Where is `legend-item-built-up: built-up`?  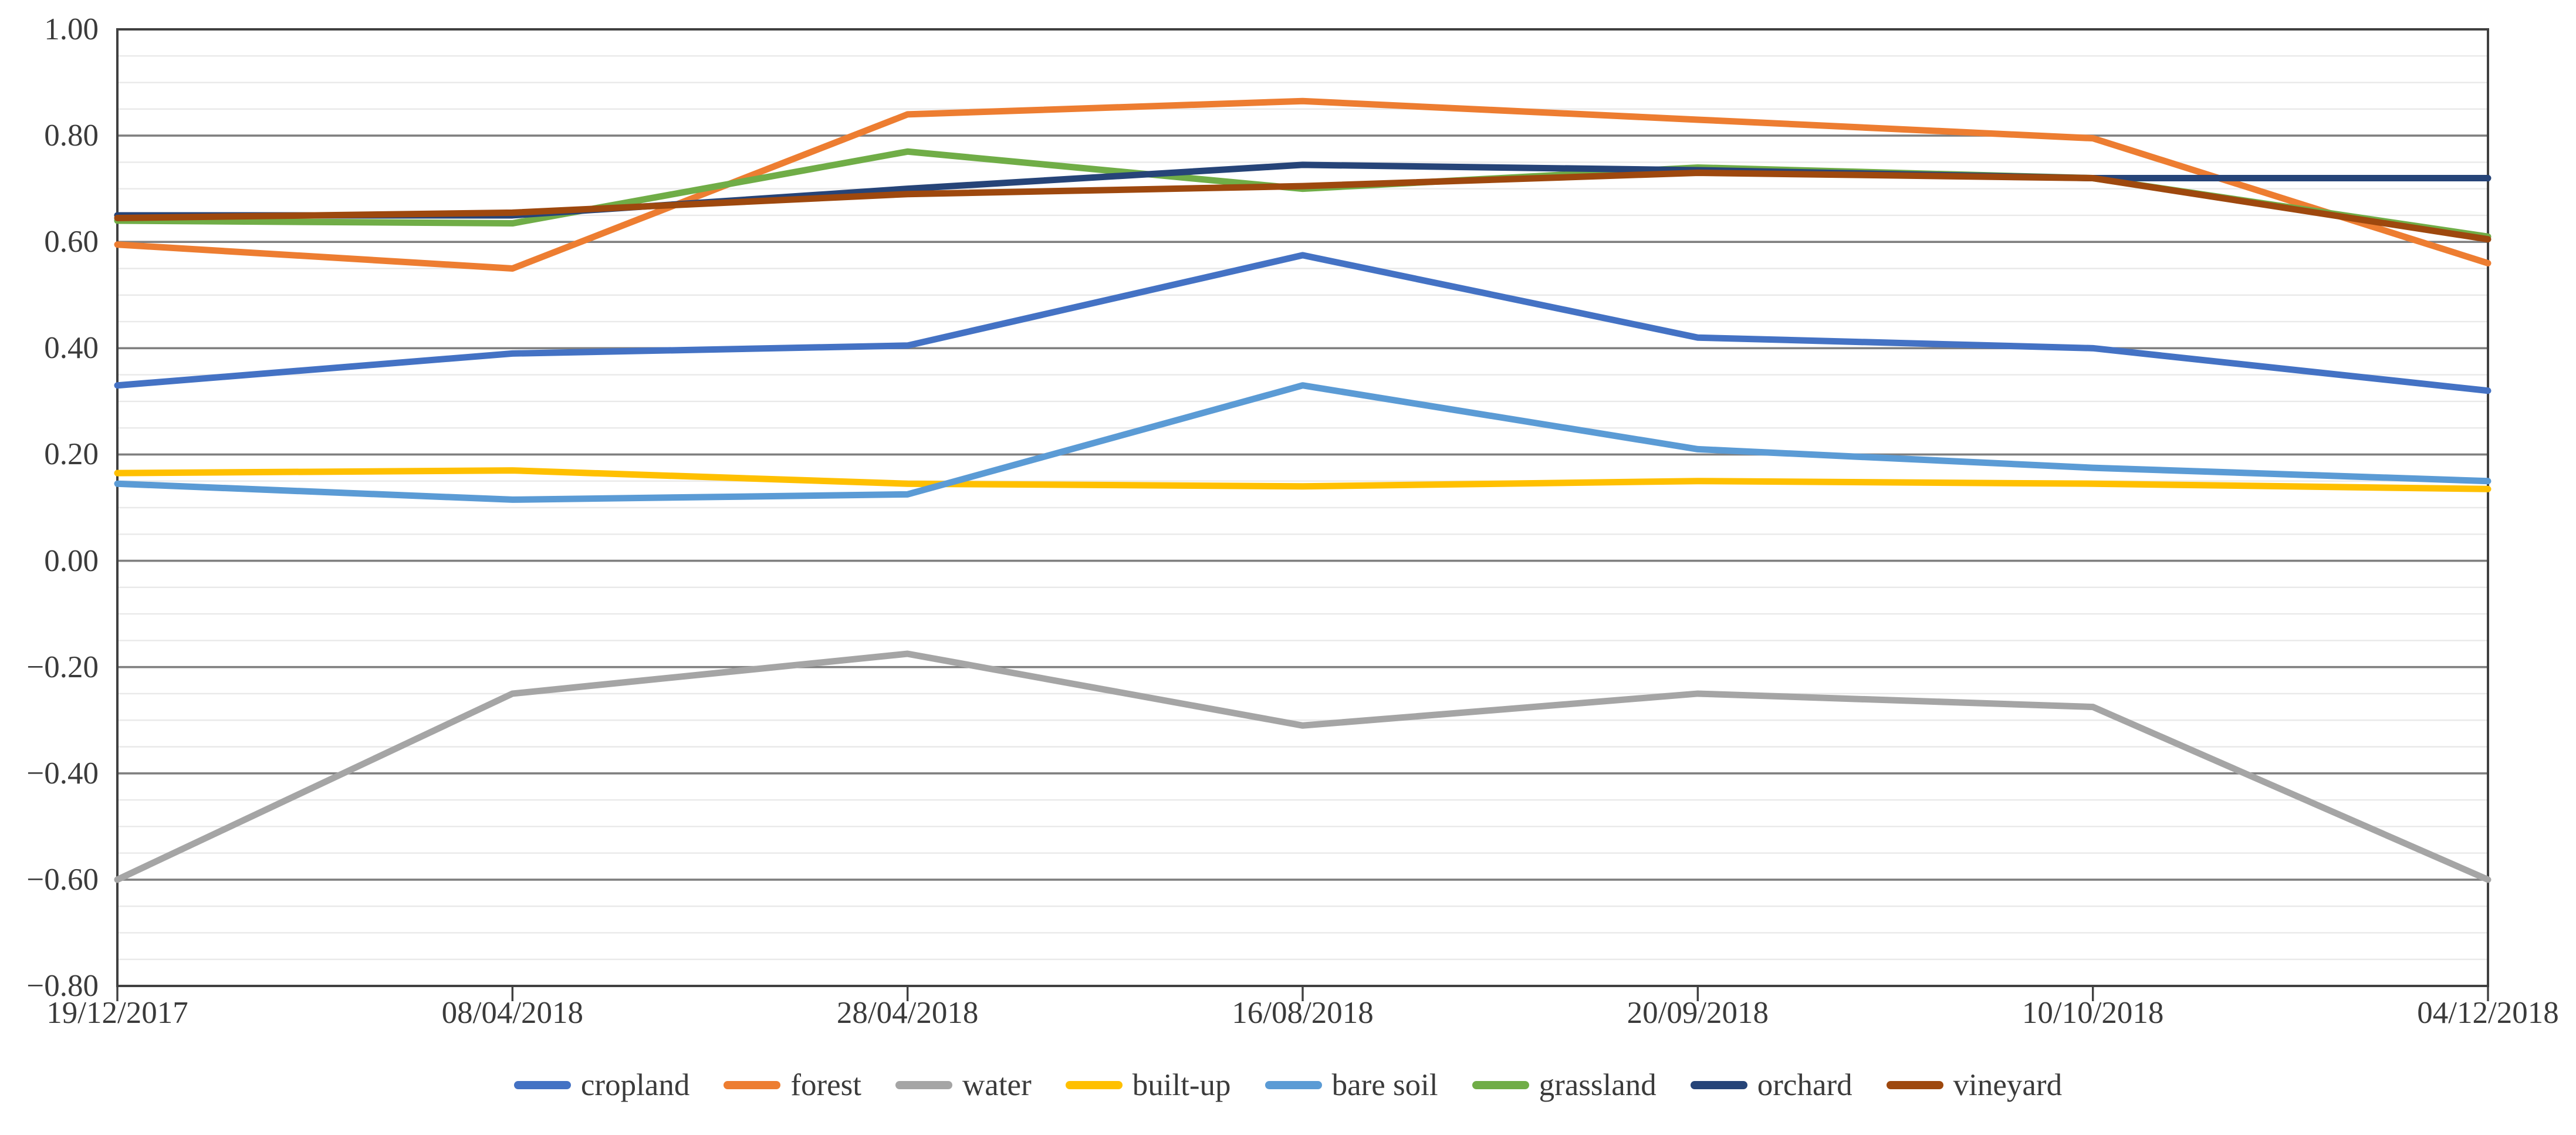
legend-item-built-up: built-up is located at coordinates (1148, 1085).